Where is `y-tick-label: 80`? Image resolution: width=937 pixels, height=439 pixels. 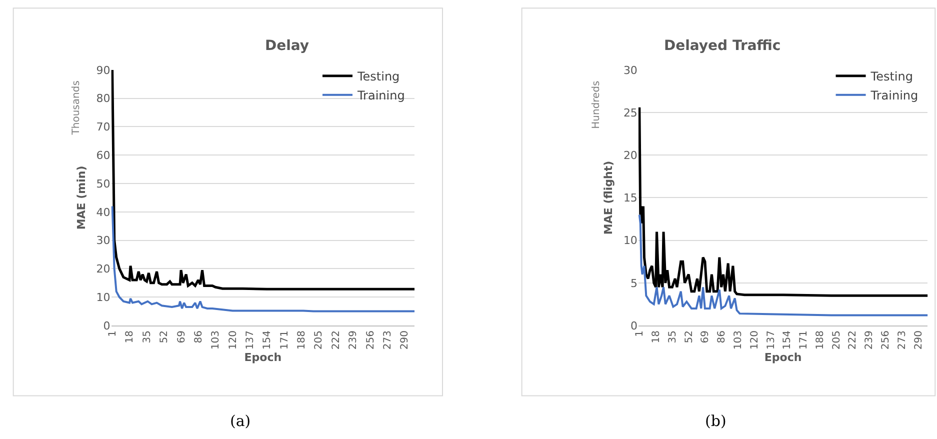
y-tick-label: 80 is located at coordinates (103, 99).